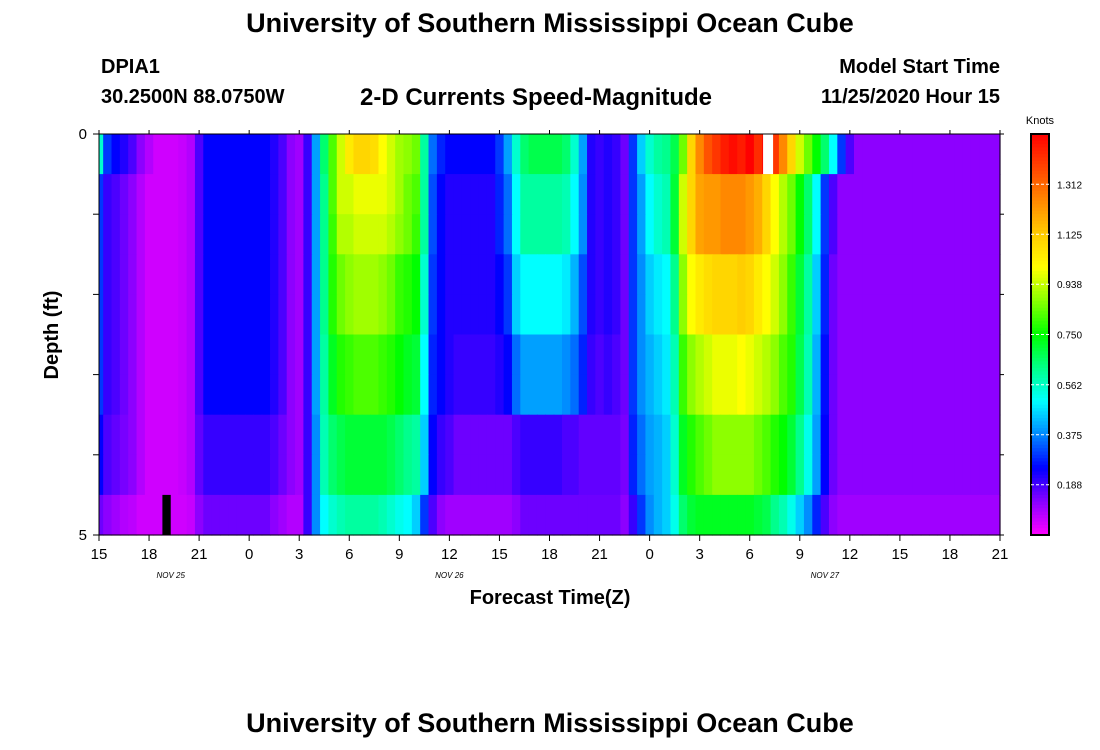  What do you see at coordinates (1000, 554) in the screenshot?
I see `x-tick-label: 21` at bounding box center [1000, 554].